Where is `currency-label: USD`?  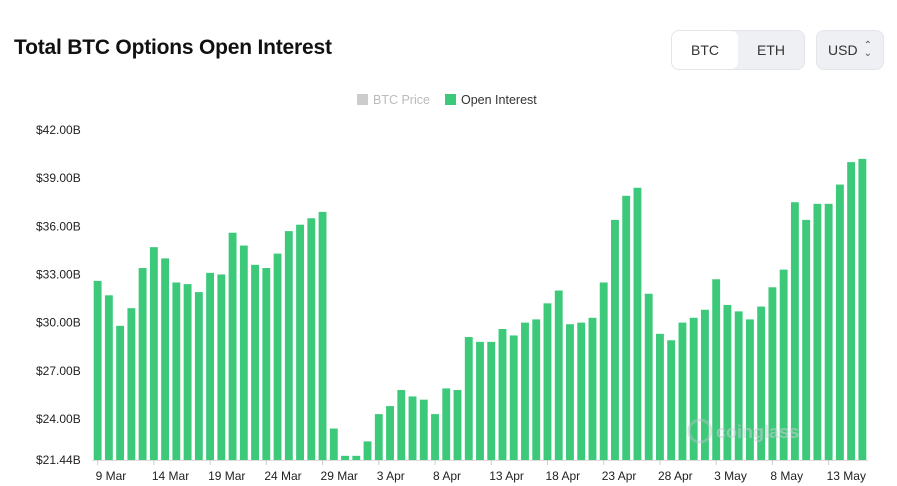 currency-label: USD is located at coordinates (843, 50).